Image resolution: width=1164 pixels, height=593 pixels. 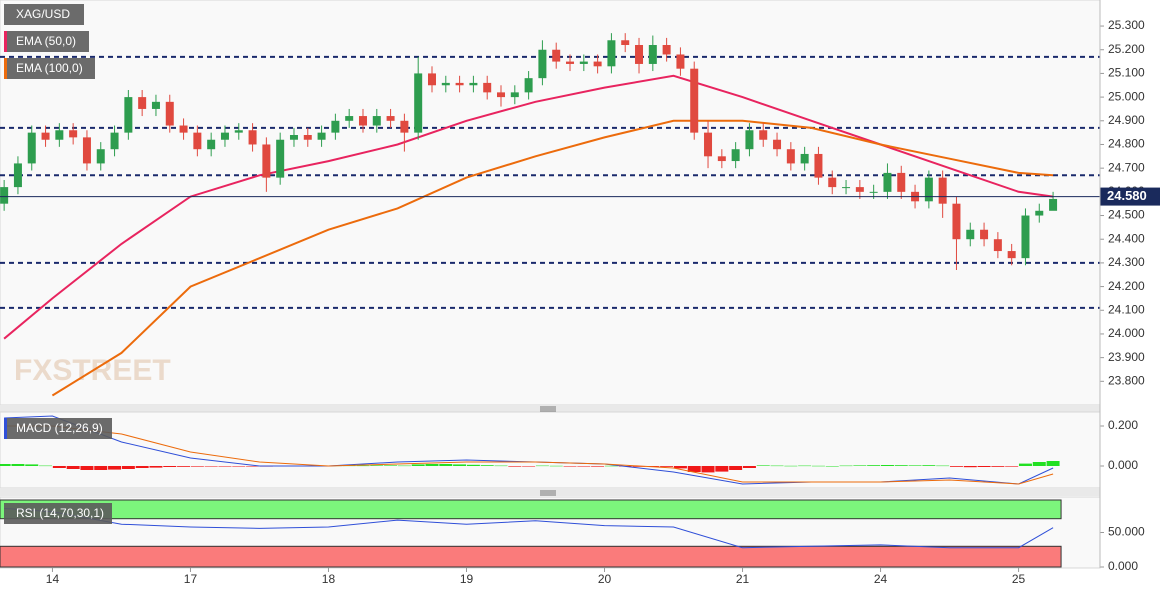 I want to click on y-tick-label: 25.000, so click(x=1126, y=96).